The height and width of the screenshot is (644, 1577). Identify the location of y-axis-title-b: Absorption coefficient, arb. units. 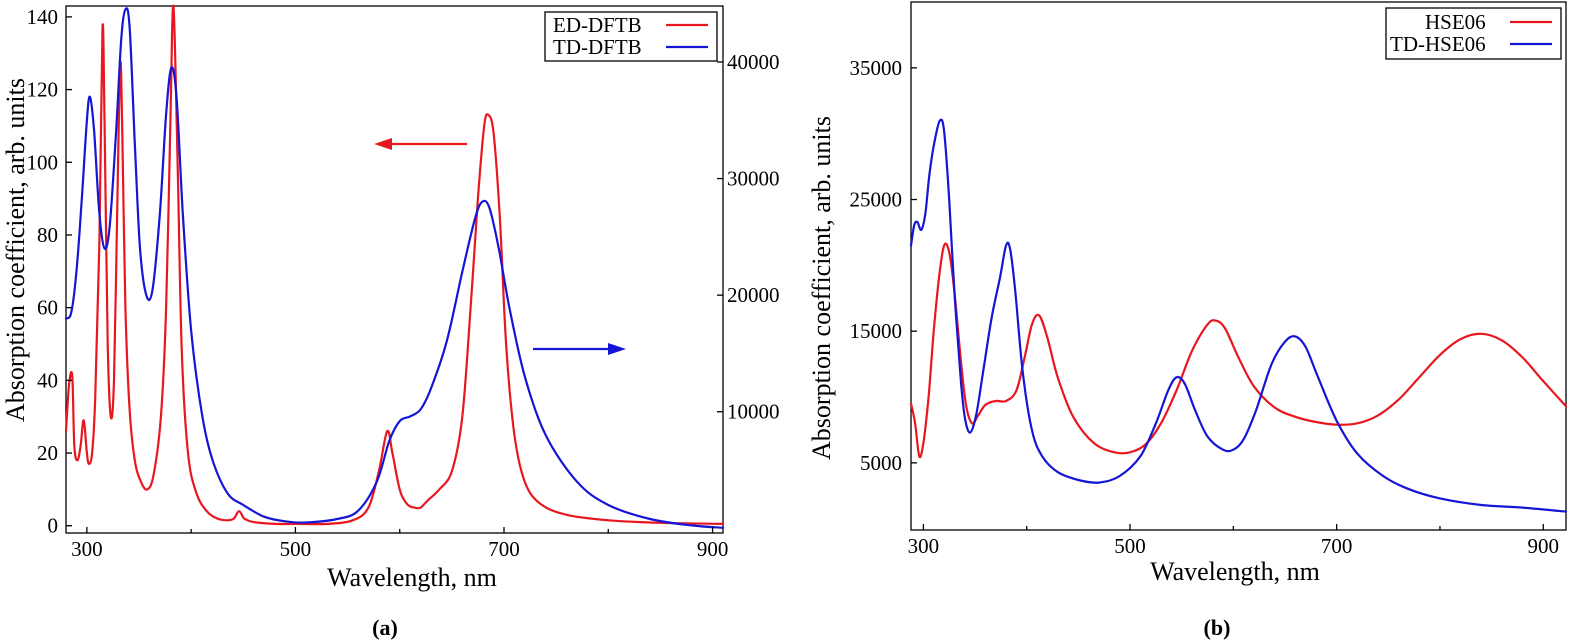
(821, 288).